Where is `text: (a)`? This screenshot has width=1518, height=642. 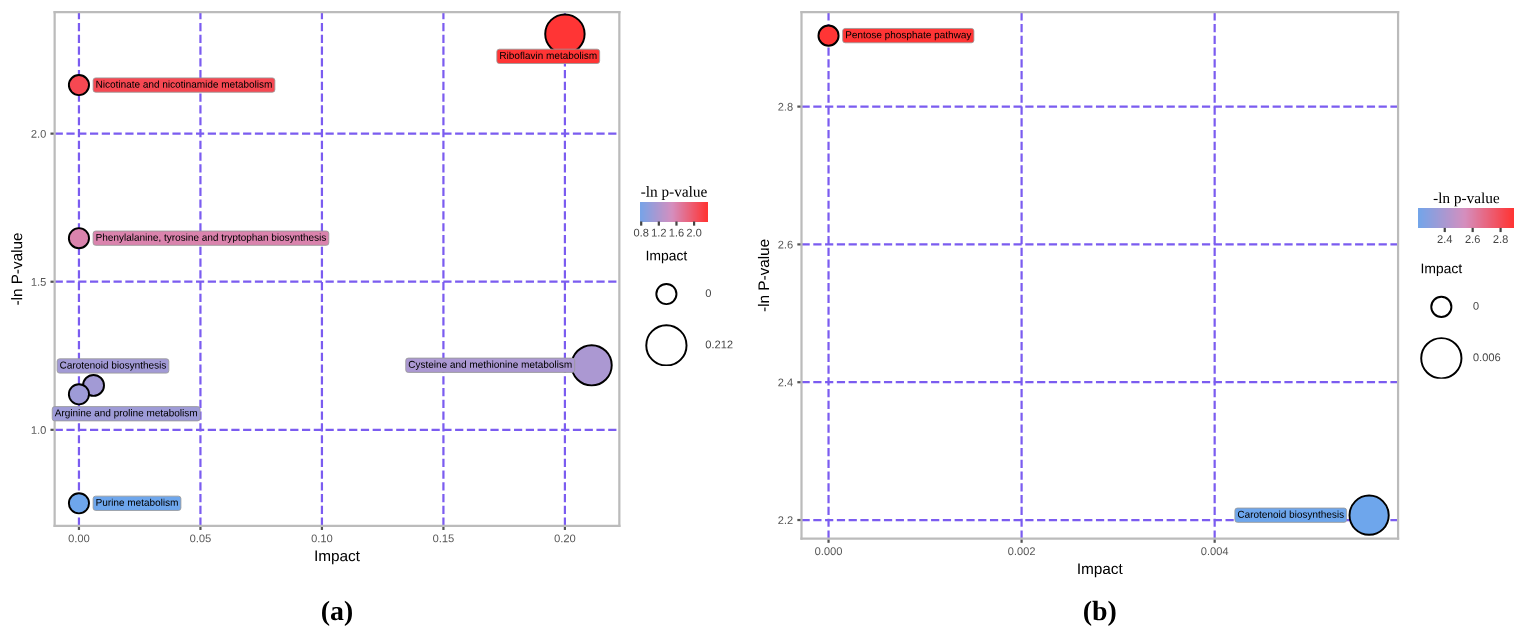 text: (a) is located at coordinates (337, 613).